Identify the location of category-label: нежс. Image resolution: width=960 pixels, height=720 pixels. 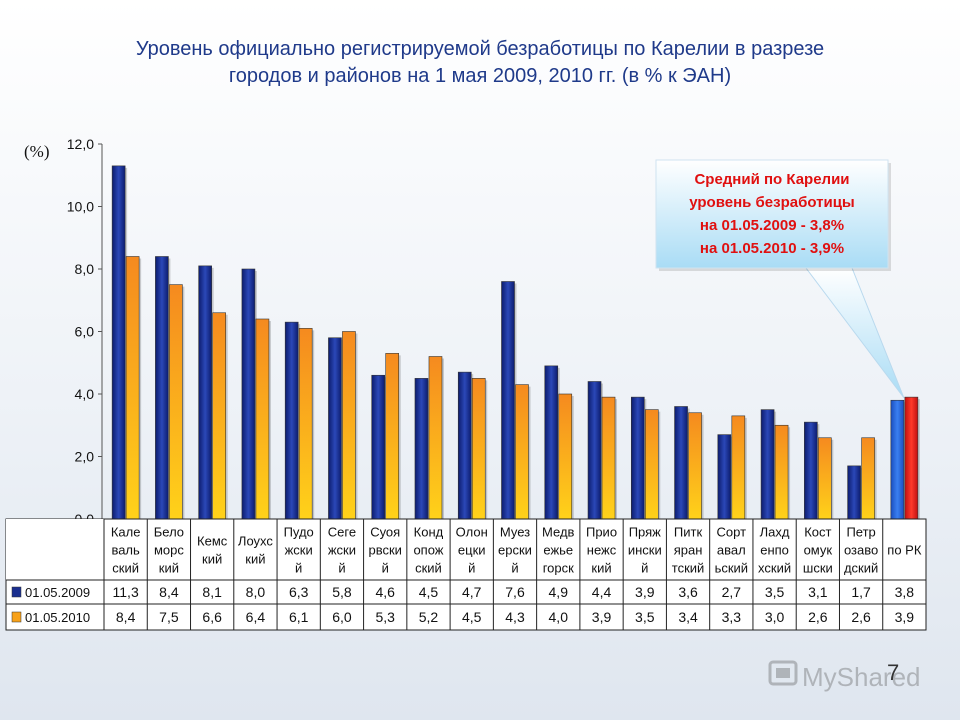
(602, 550).